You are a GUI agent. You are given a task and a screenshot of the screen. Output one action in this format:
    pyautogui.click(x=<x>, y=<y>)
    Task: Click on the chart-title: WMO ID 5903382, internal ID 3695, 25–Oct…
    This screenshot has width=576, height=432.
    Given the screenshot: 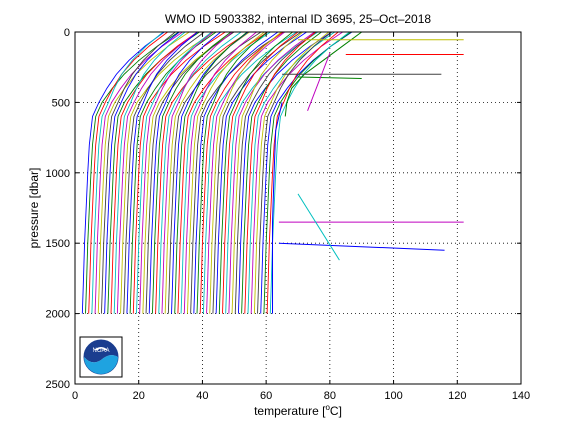 What is the action you would take?
    pyautogui.click(x=298, y=19)
    